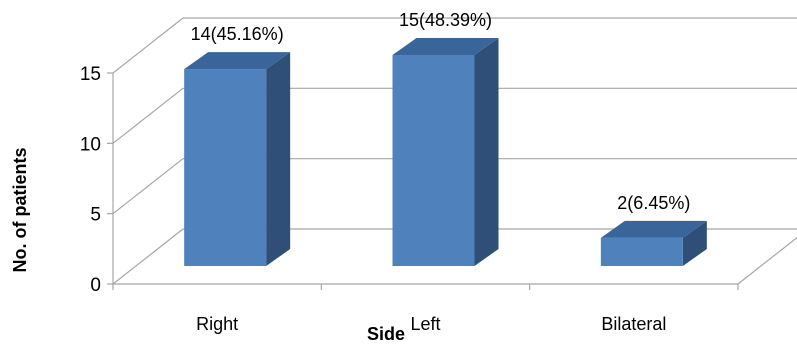 The image size is (797, 351). I want to click on y-tick-label: 15, so click(90, 74).